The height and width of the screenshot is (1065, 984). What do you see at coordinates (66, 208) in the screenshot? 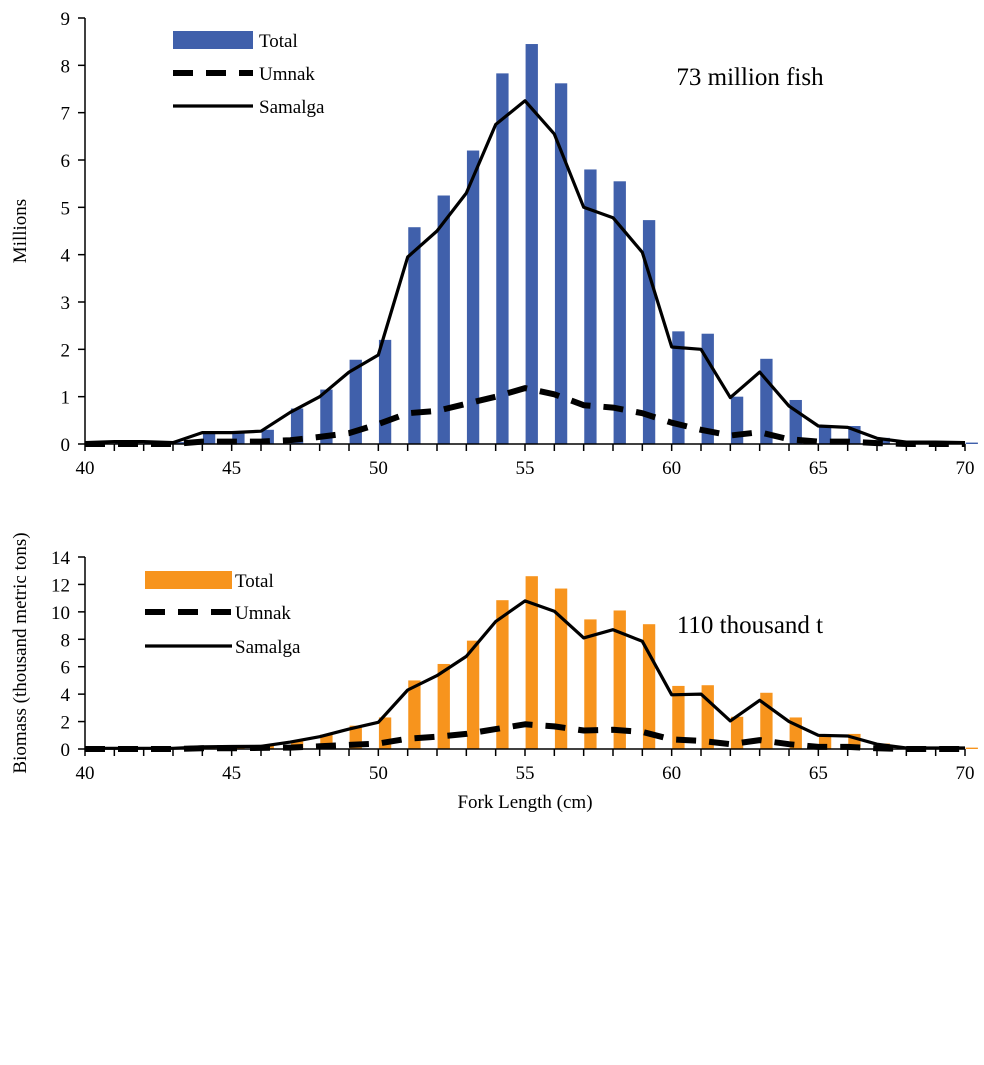
I see `y-tick-label: 5` at bounding box center [66, 208].